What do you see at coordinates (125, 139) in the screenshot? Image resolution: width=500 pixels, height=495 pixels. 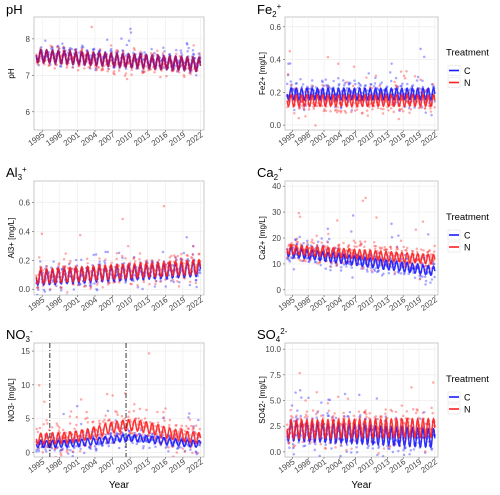 I see `x-tick-label: 2010` at bounding box center [125, 139].